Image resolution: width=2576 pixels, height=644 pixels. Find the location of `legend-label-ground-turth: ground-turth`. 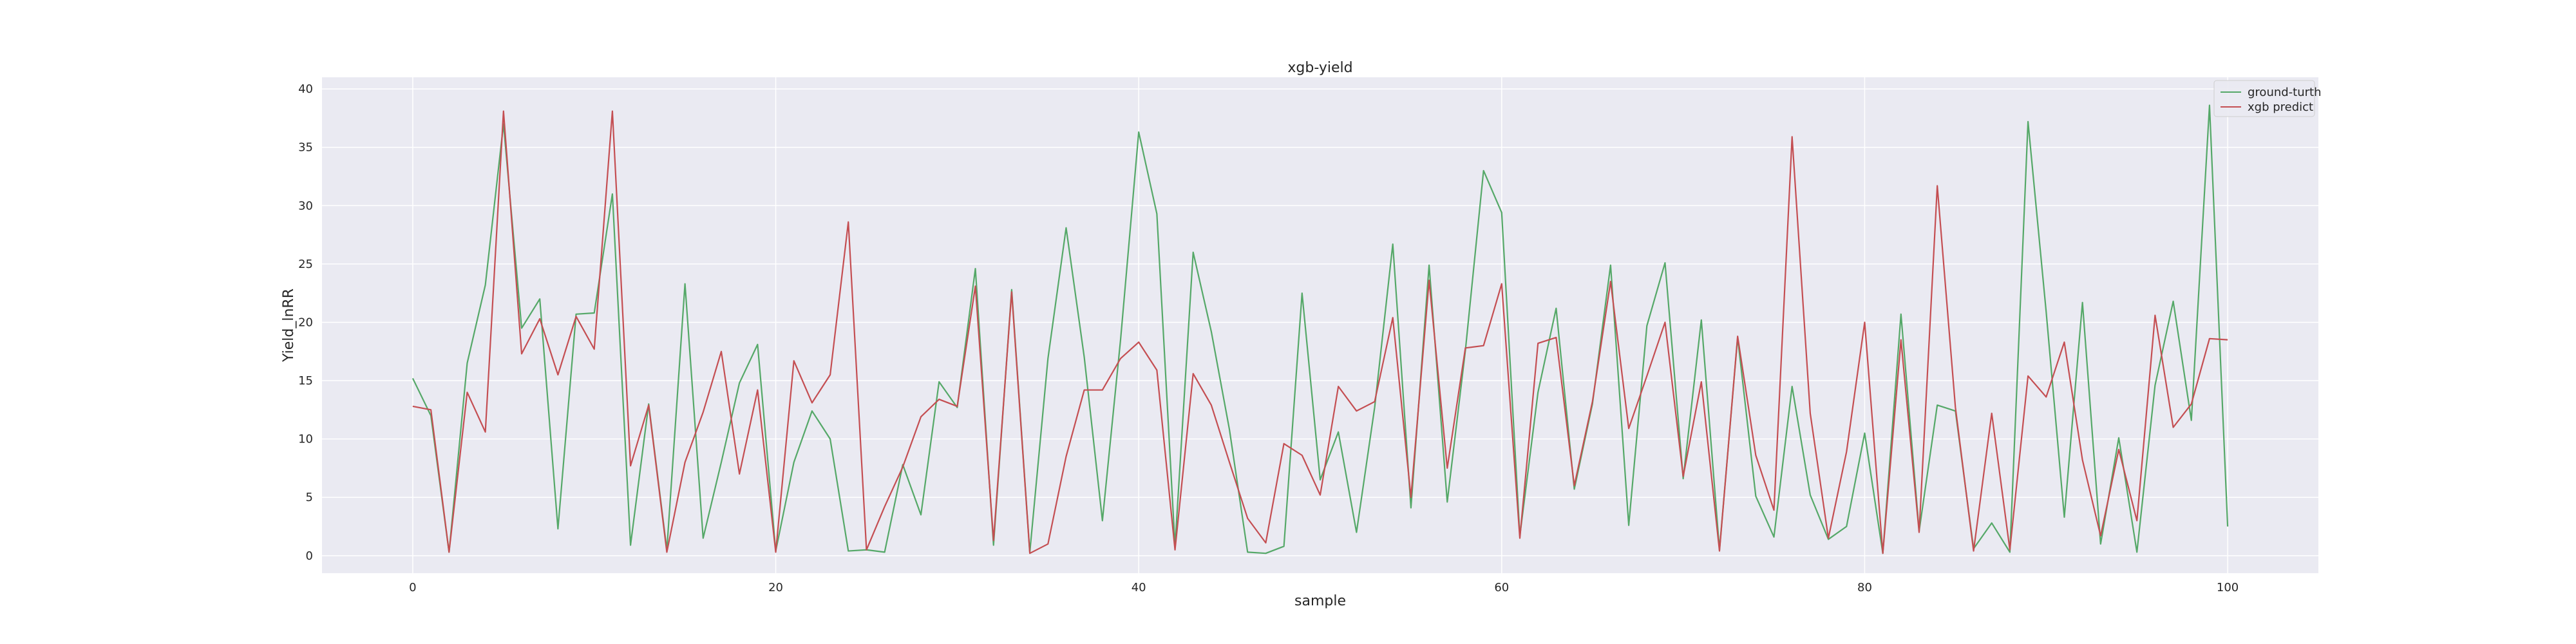

legend-label-ground-turth: ground-turth is located at coordinates (2285, 92).